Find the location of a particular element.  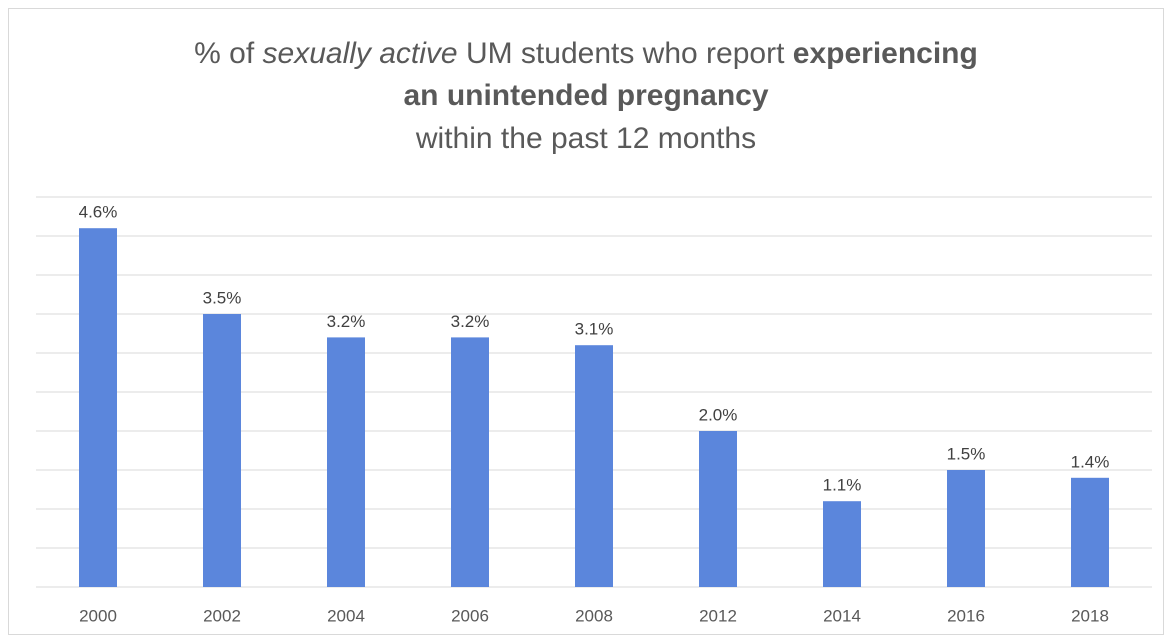

title-segment: sexually active is located at coordinates (360, 53).